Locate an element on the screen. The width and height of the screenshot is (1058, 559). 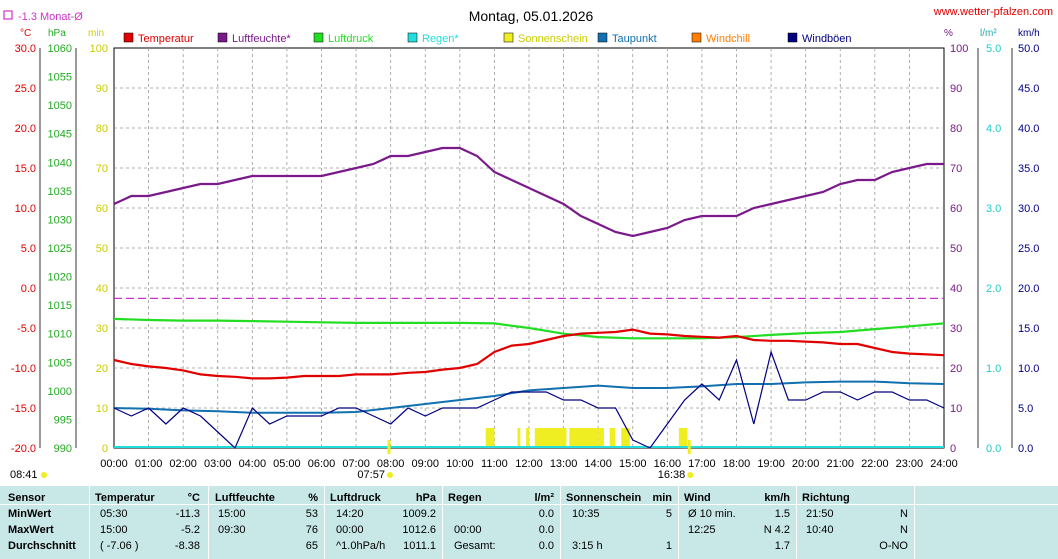
x-tick: 22:00 is located at coordinates (875, 464).